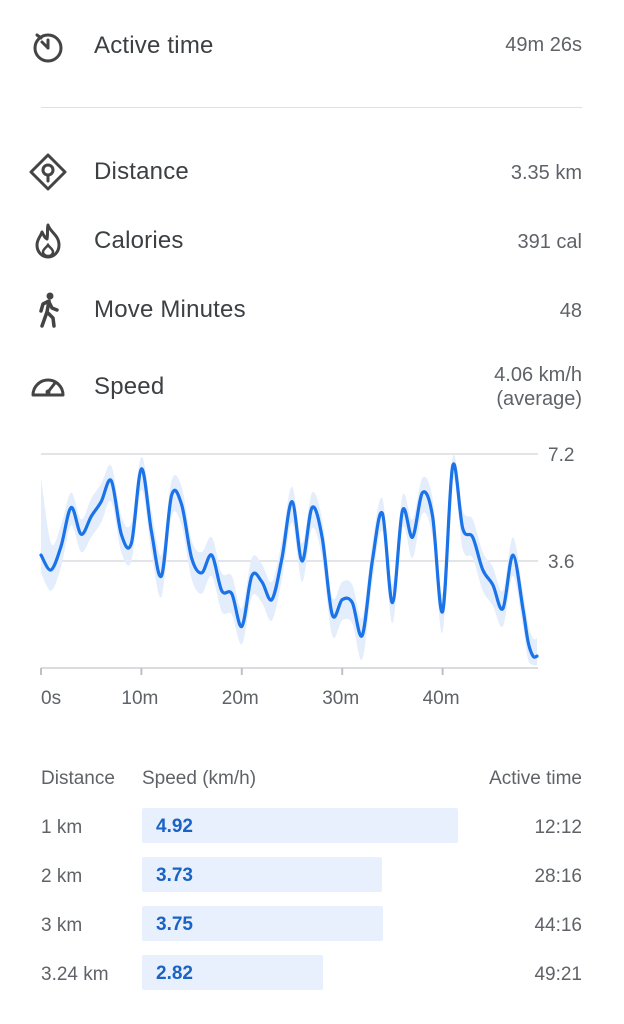 Image resolution: width=624 pixels, height=1024 pixels. I want to click on move-minutes-row: Move Minutes 48, so click(312, 310).